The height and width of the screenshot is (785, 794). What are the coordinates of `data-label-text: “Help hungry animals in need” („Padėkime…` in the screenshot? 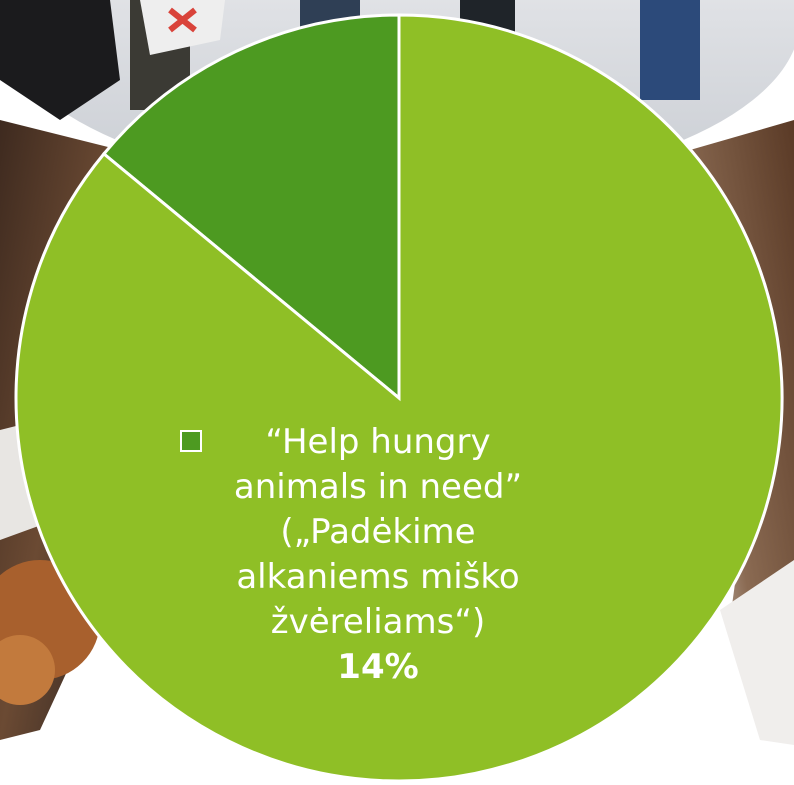 It's located at (378, 532).